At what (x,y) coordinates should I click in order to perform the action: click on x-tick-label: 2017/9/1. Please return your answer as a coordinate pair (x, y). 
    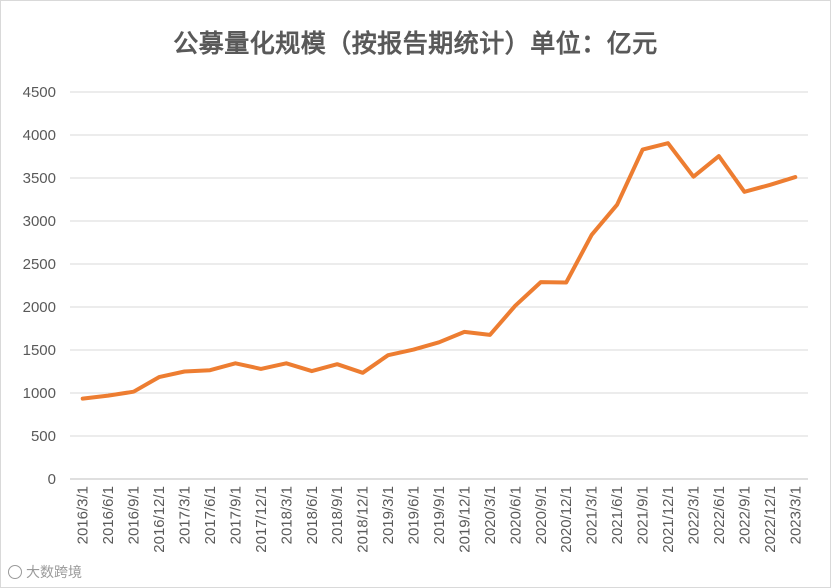
    Looking at the image, I should click on (235, 515).